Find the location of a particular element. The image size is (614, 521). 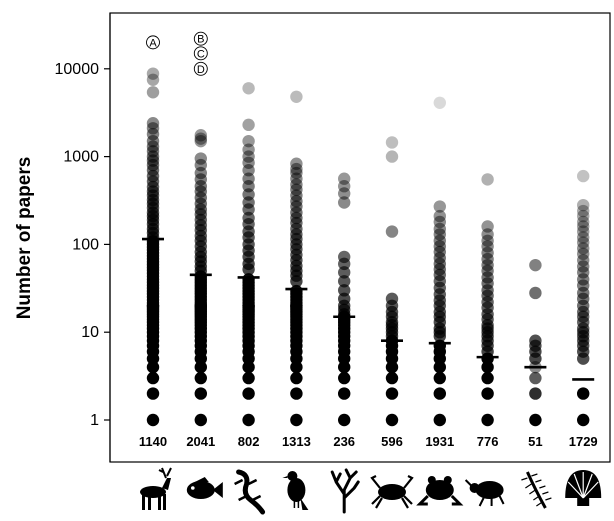

y-tick-label: 10 is located at coordinates (90, 332).